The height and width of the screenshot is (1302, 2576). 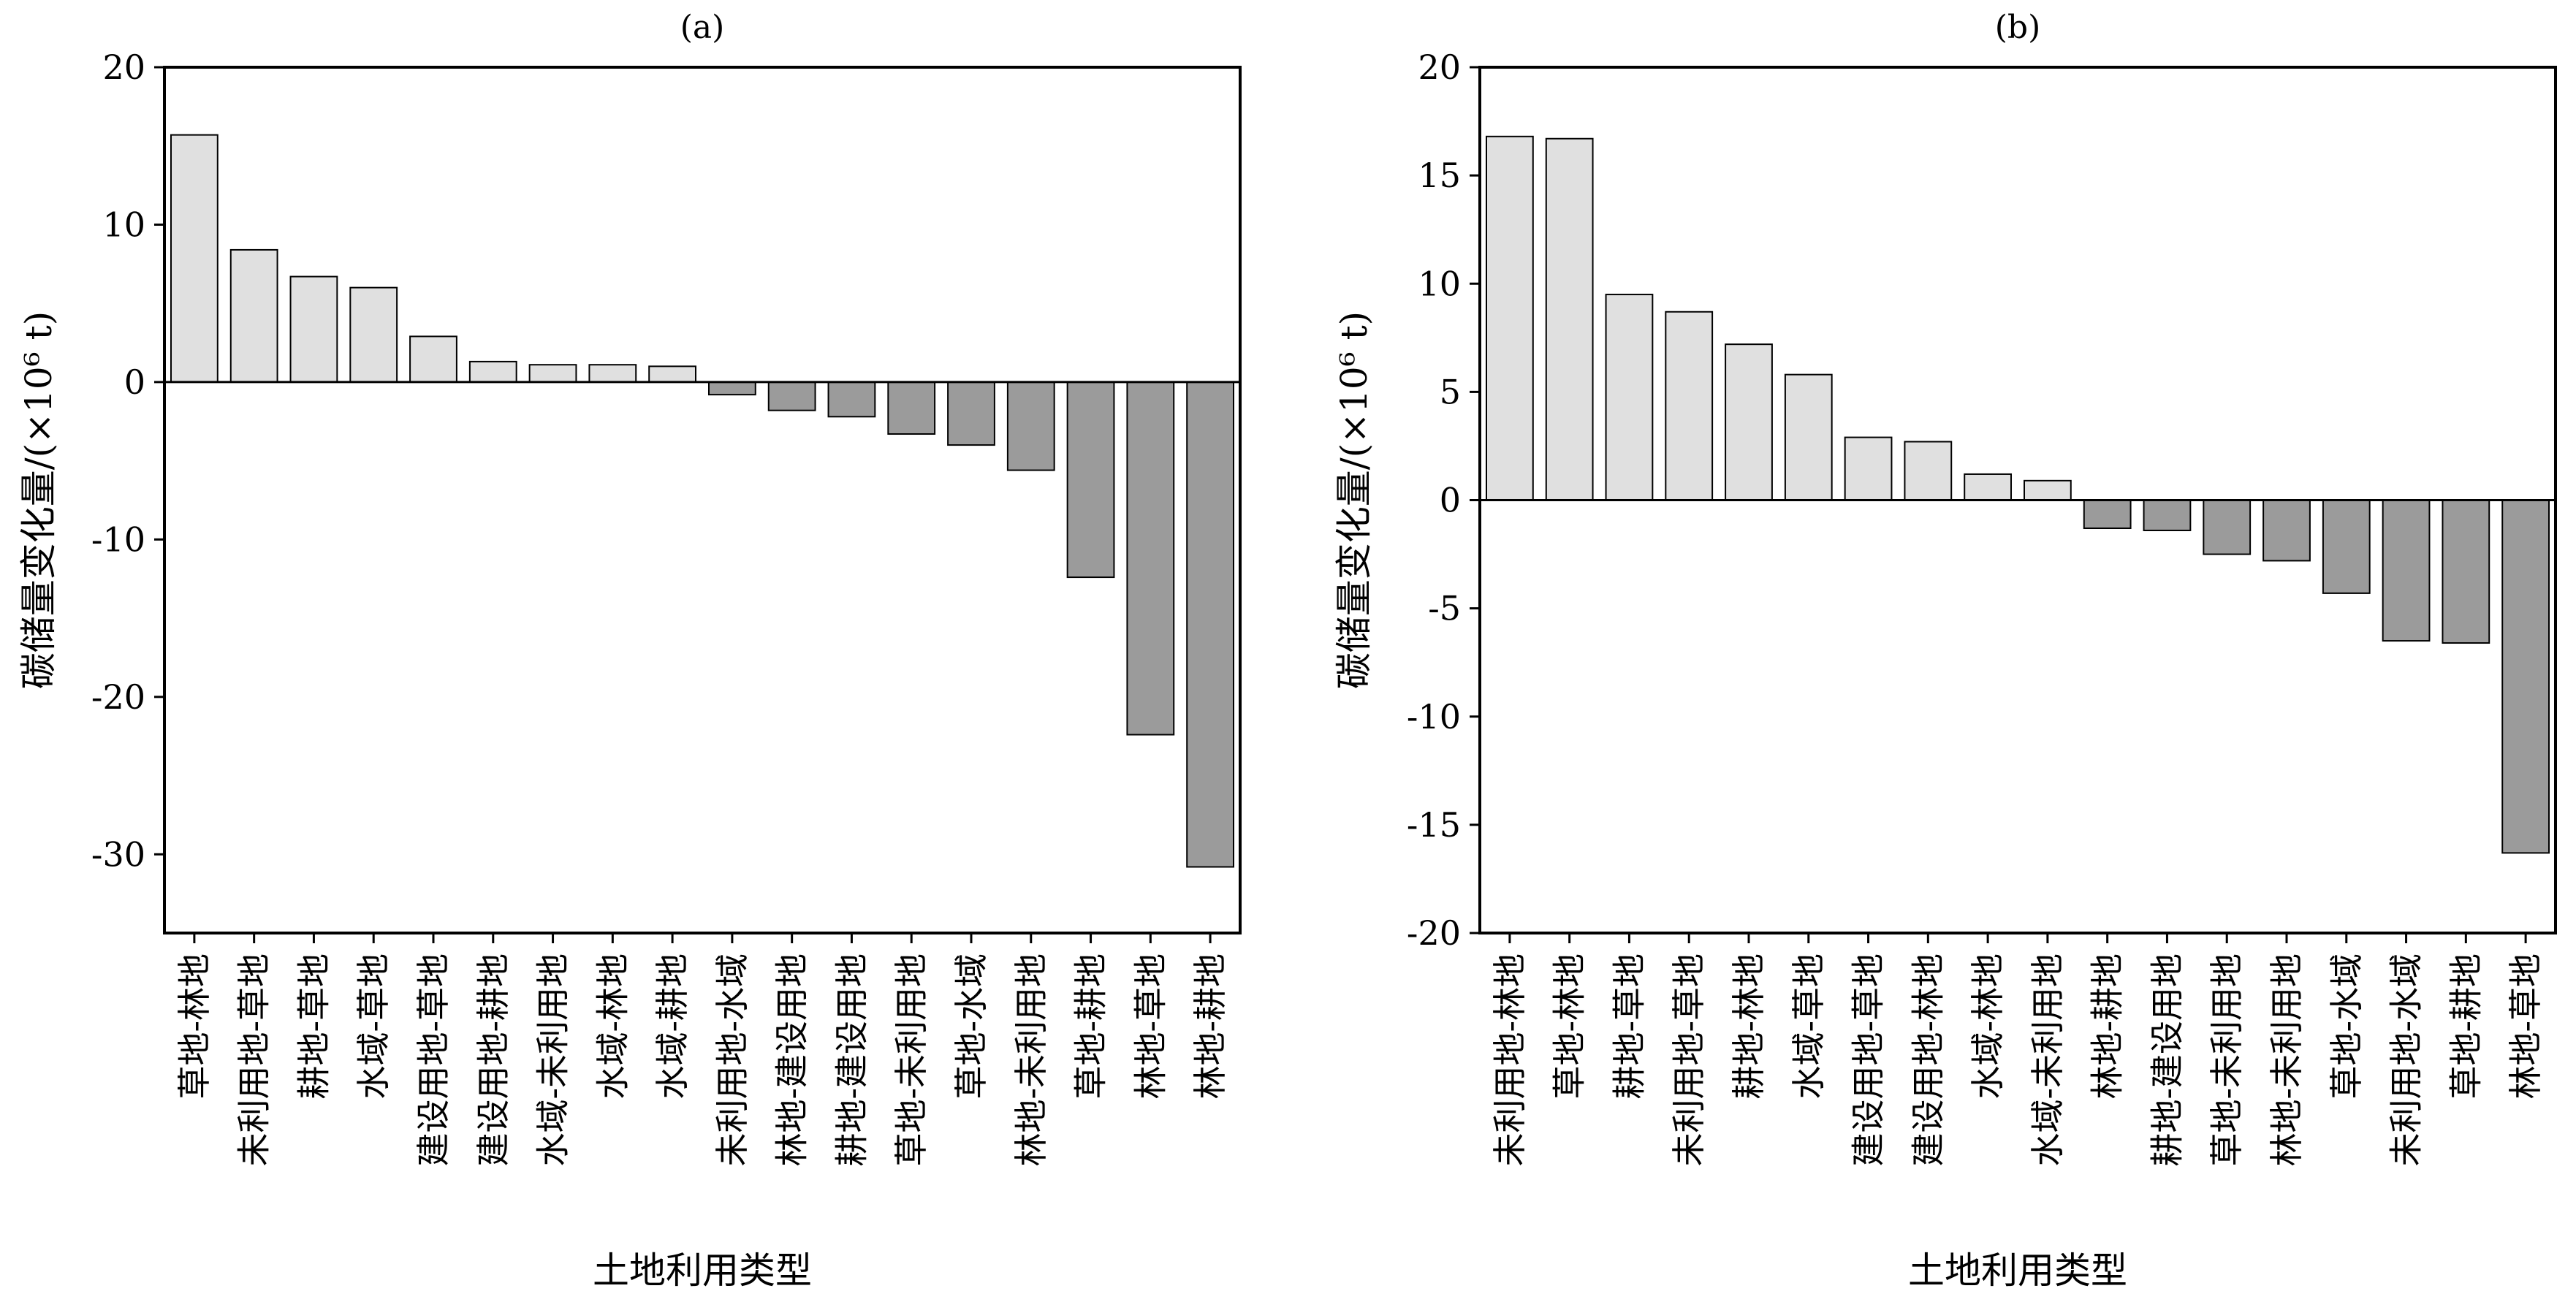 What do you see at coordinates (2018, 27) in the screenshot?
I see `chart-title: (b)` at bounding box center [2018, 27].